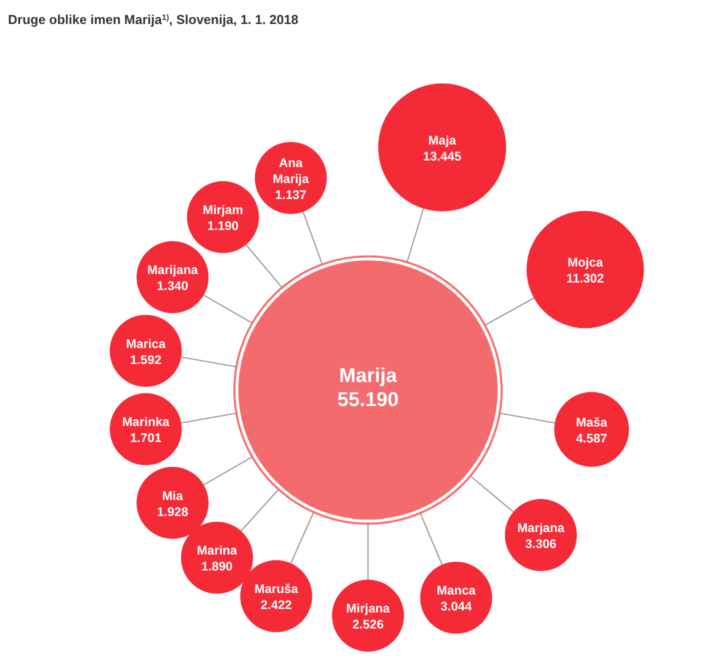 The image size is (718, 667). Describe the element at coordinates (592, 438) in the screenshot. I see `data-label: 4.587` at that location.